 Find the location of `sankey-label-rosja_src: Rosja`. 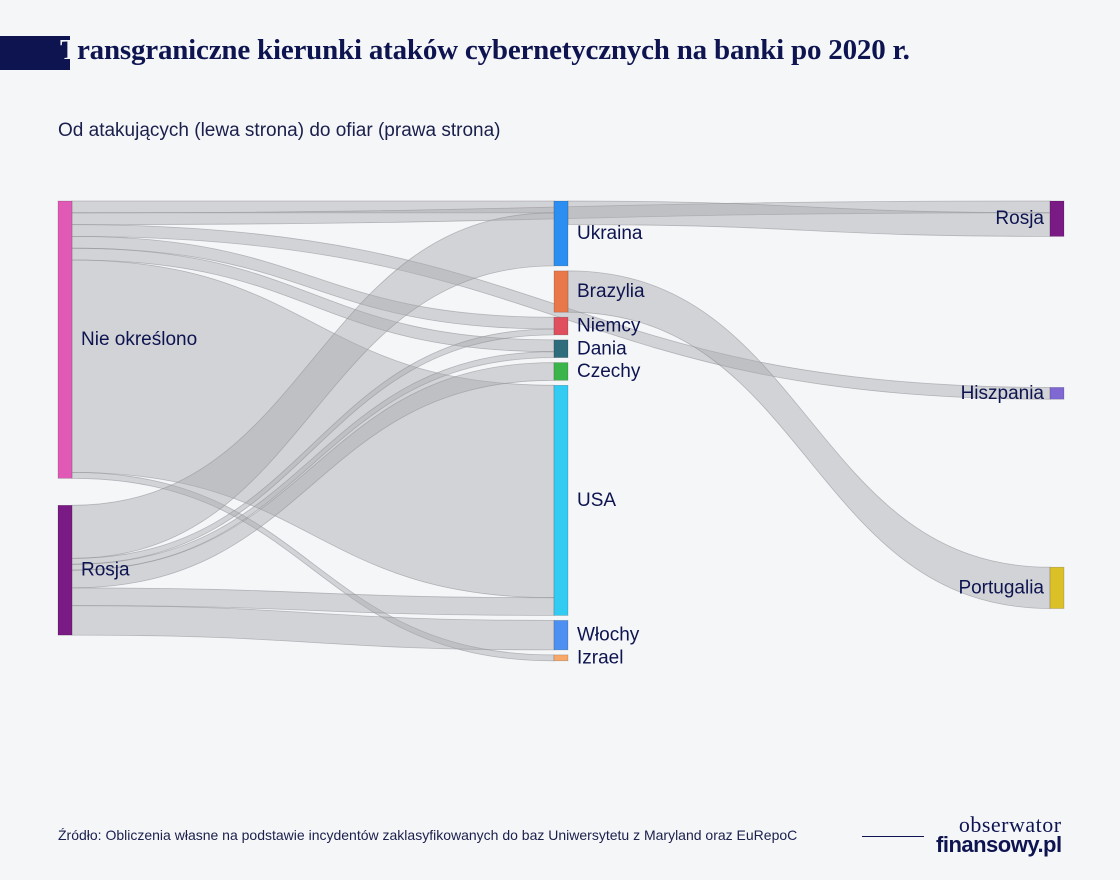

sankey-label-rosja_src: Rosja is located at coordinates (105, 570).